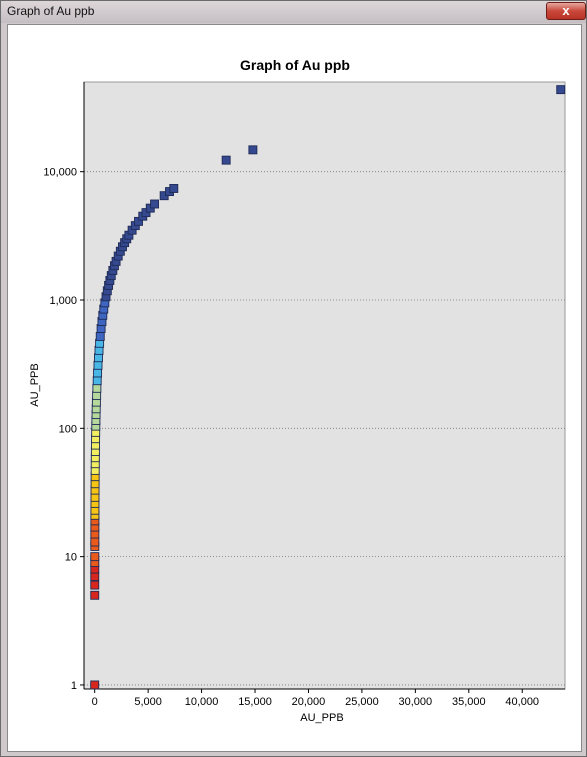 The image size is (587, 757). I want to click on x-tick-label: 10,000, so click(202, 702).